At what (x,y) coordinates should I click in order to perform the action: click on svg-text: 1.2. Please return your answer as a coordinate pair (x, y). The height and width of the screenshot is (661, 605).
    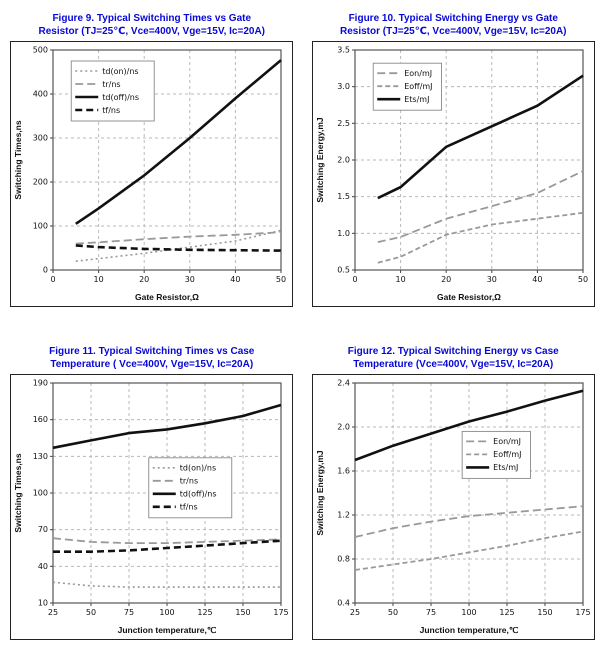
    Looking at the image, I should click on (343, 515).